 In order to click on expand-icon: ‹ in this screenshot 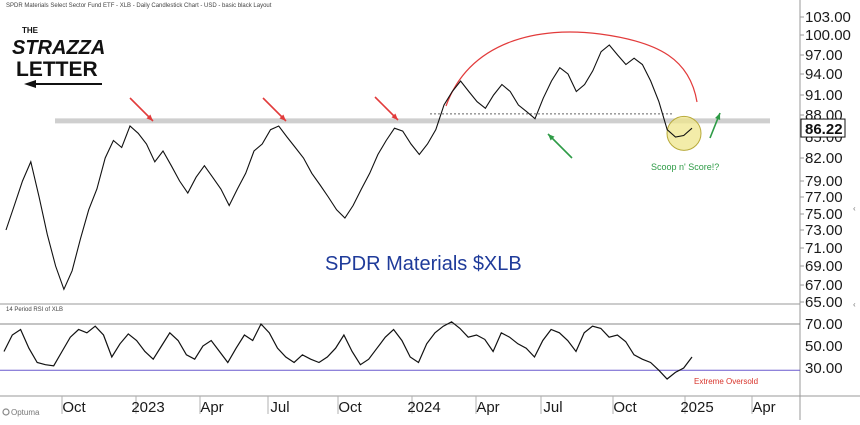, I will do `click(854, 304)`.